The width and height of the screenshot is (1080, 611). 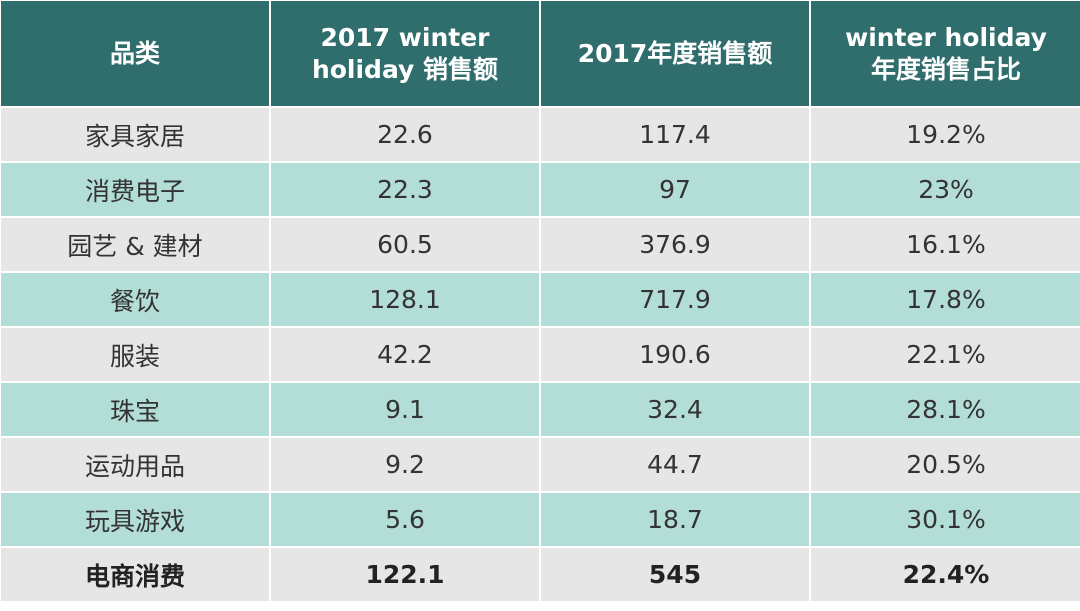 I want to click on table-cell: 19.2%, so click(x=945, y=134).